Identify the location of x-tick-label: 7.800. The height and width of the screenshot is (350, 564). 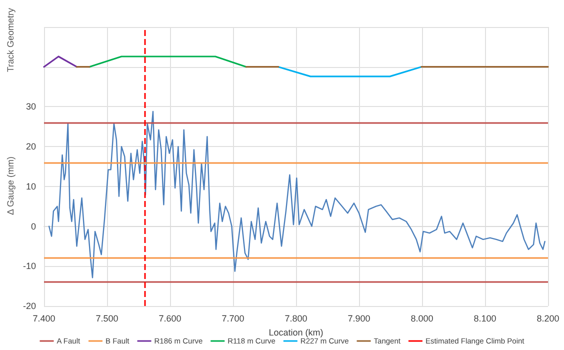
(296, 319).